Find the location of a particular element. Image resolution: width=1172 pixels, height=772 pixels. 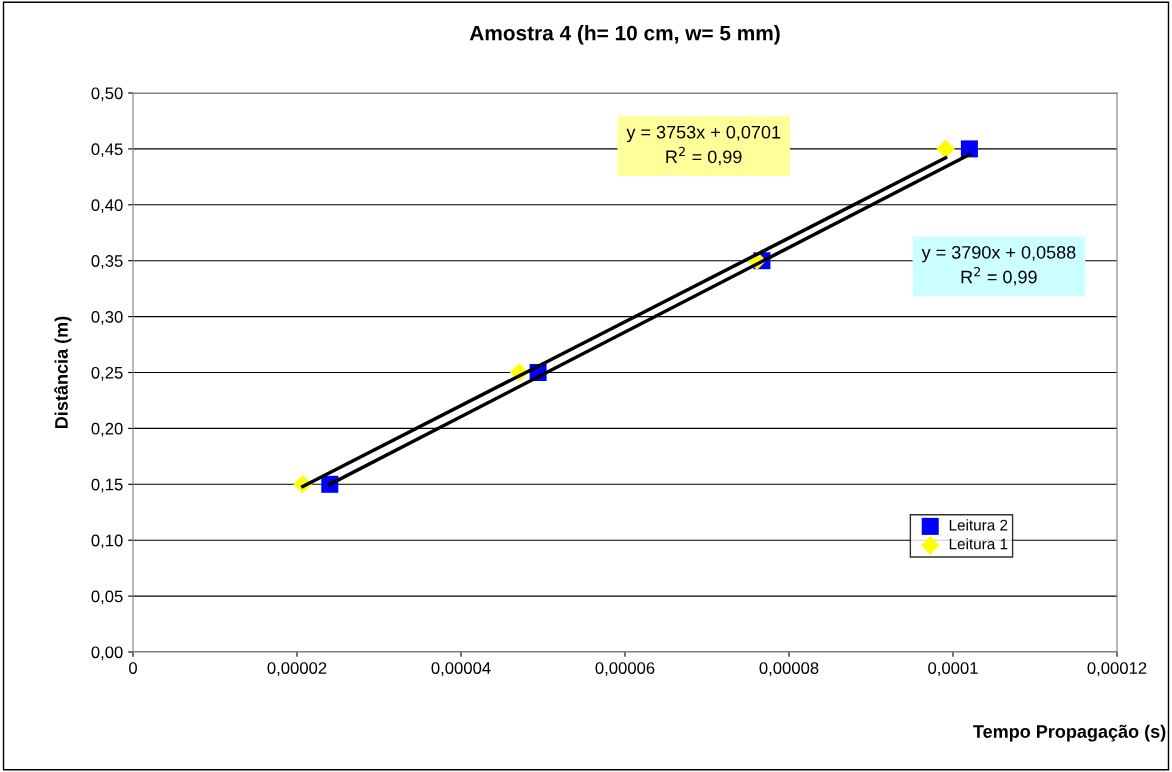

x-tick-label: 0,00008 is located at coordinates (789, 669).